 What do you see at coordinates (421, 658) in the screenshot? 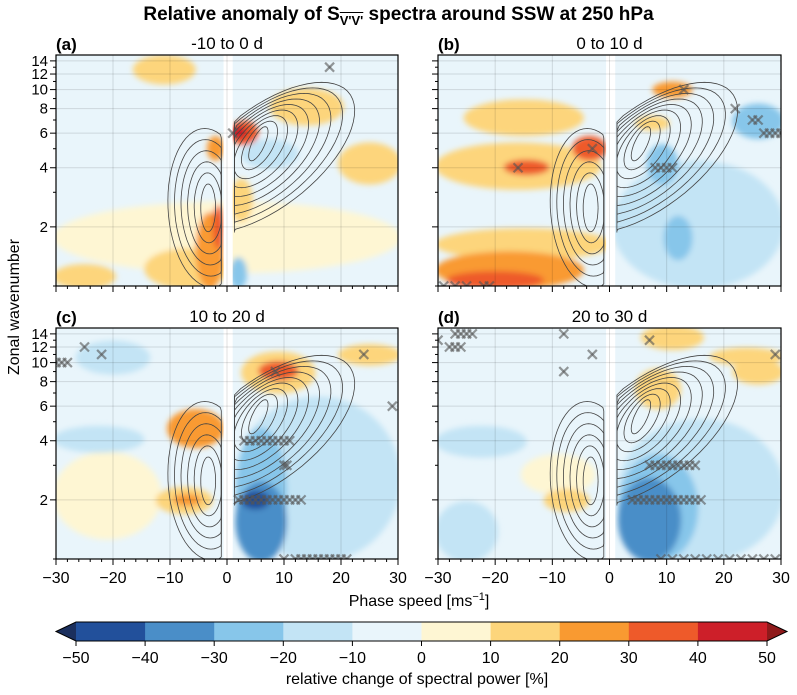
I see `colorbar-tick-label: 0` at bounding box center [421, 658].